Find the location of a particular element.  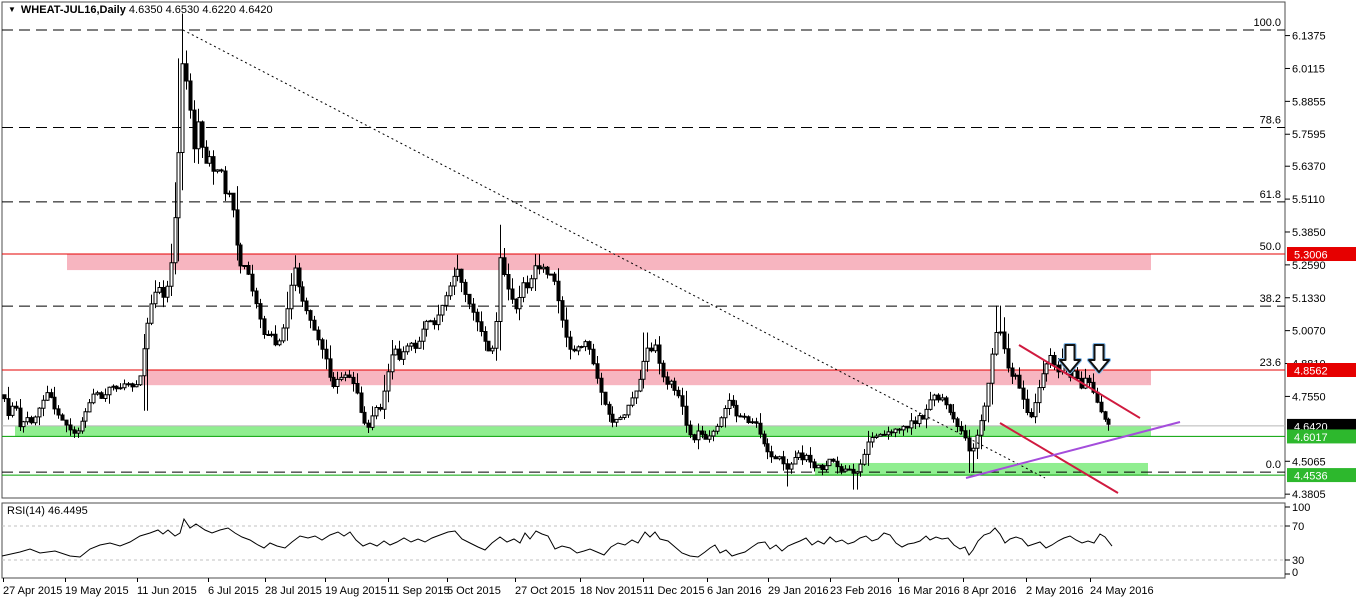

fib-level-label-38.2: 38.2 is located at coordinates (1270, 299).